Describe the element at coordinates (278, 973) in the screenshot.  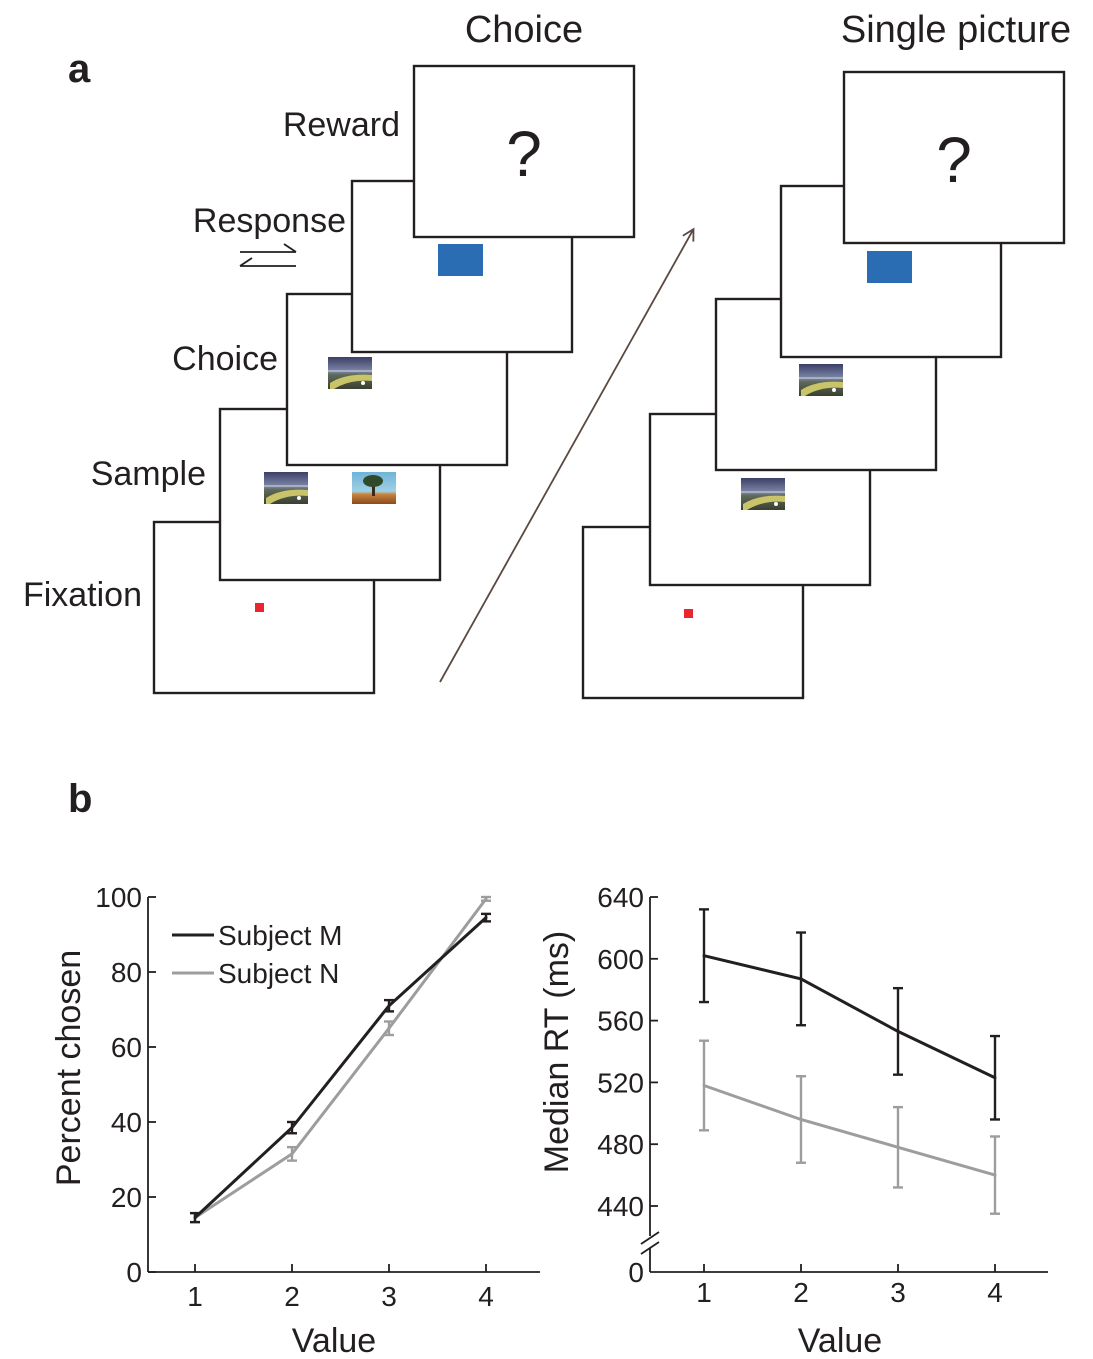
I see `legend-label: Subject N` at that location.